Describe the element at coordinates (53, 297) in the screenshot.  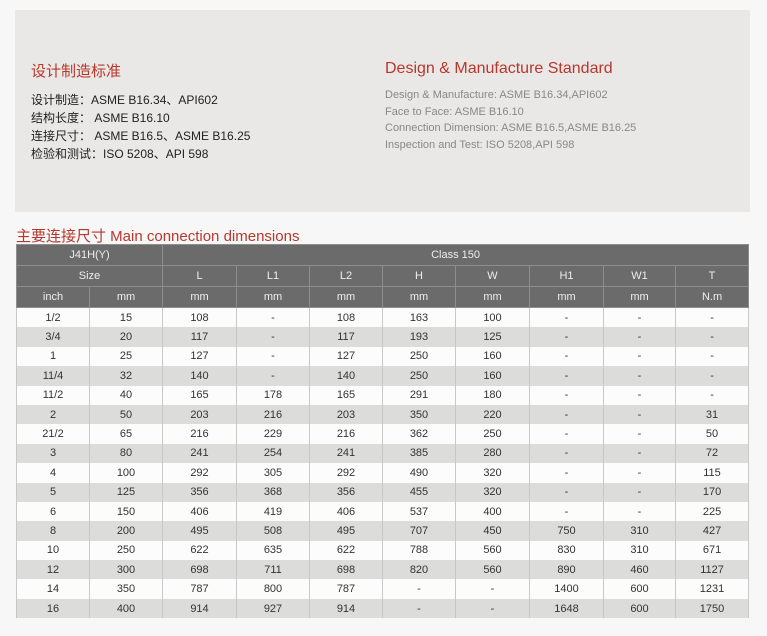
I see `unit-header: inch` at that location.